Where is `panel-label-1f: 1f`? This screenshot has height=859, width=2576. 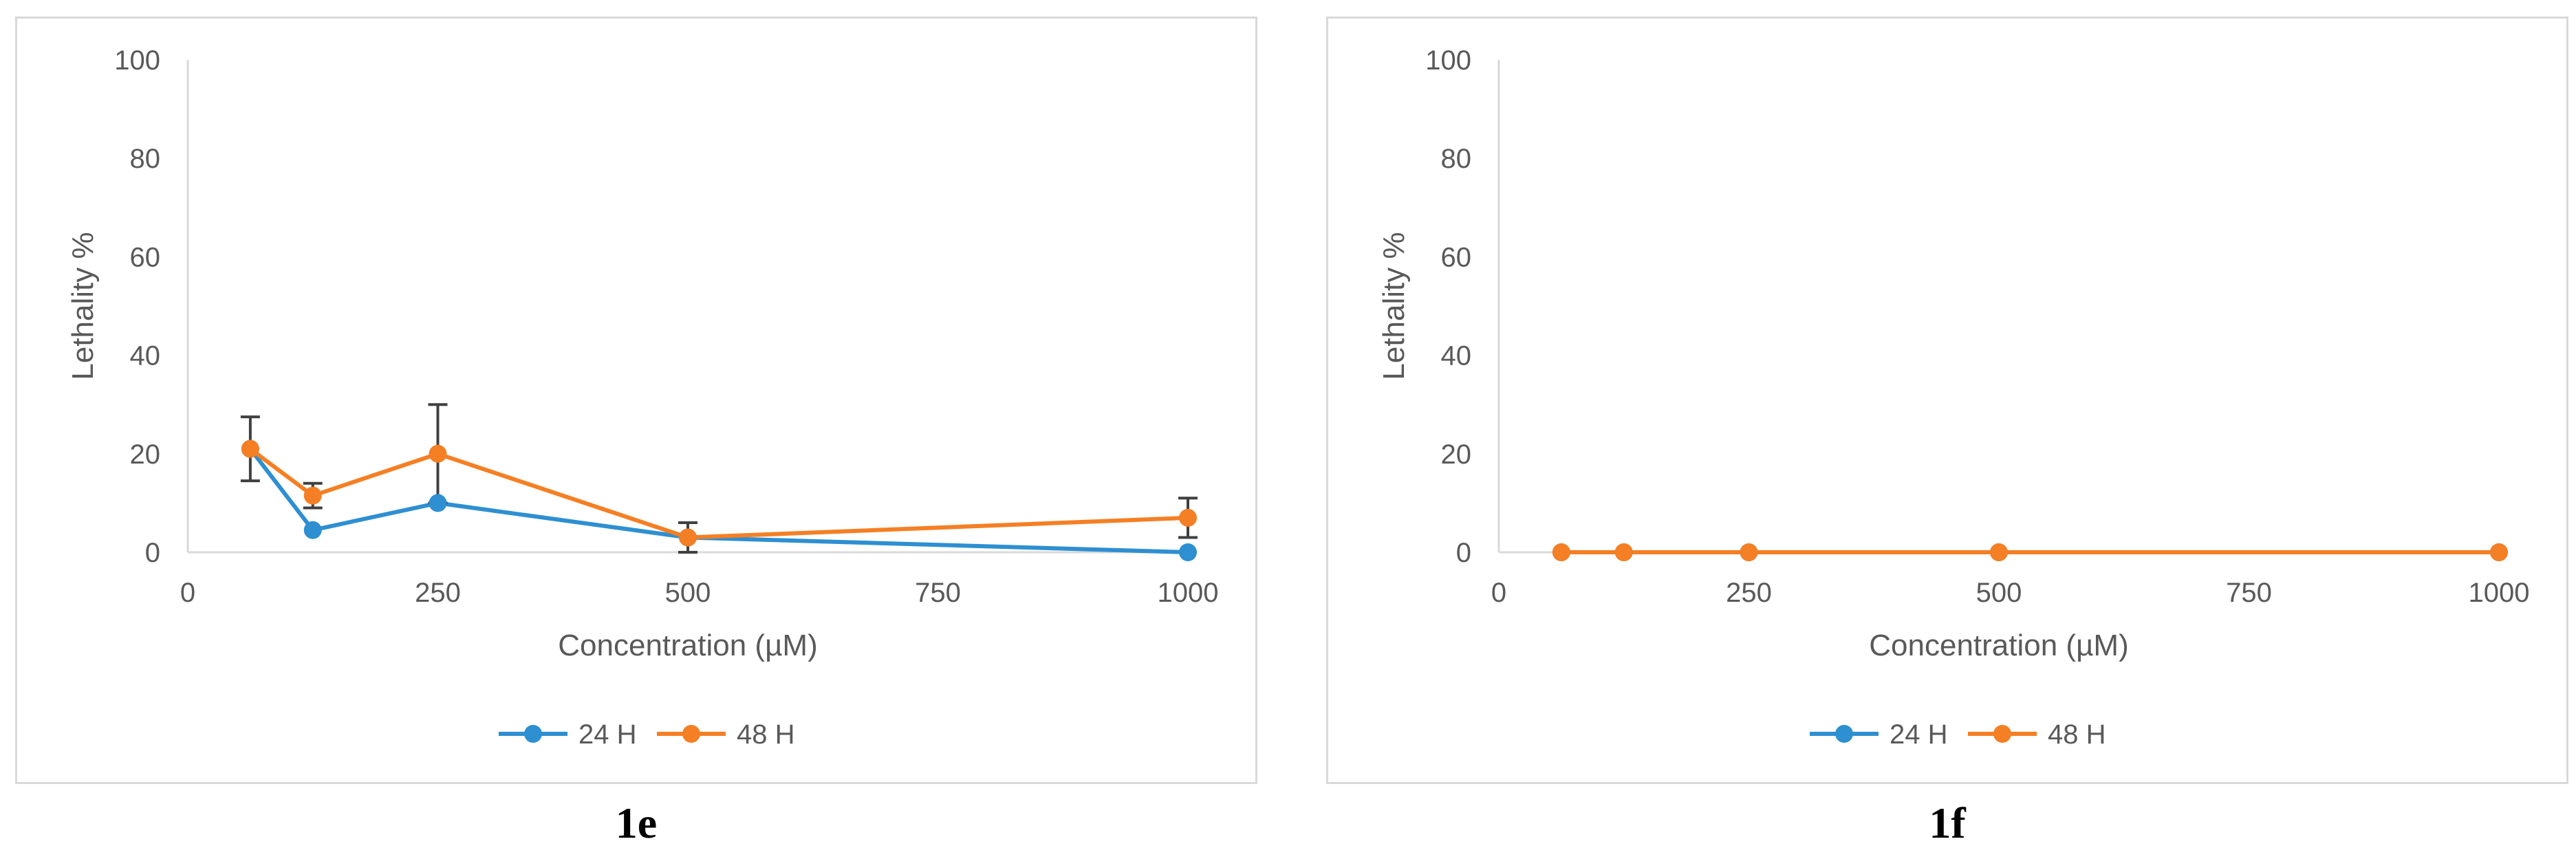
panel-label-1f: 1f is located at coordinates (1948, 822).